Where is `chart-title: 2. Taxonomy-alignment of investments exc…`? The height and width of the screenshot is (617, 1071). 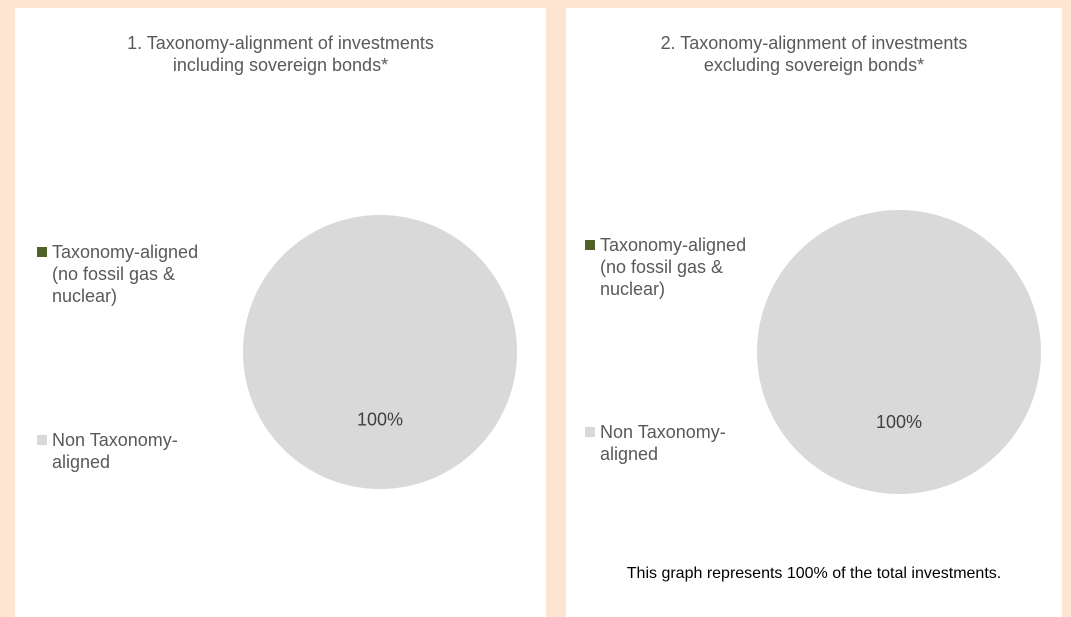 chart-title: 2. Taxonomy-alignment of investments exc… is located at coordinates (814, 54).